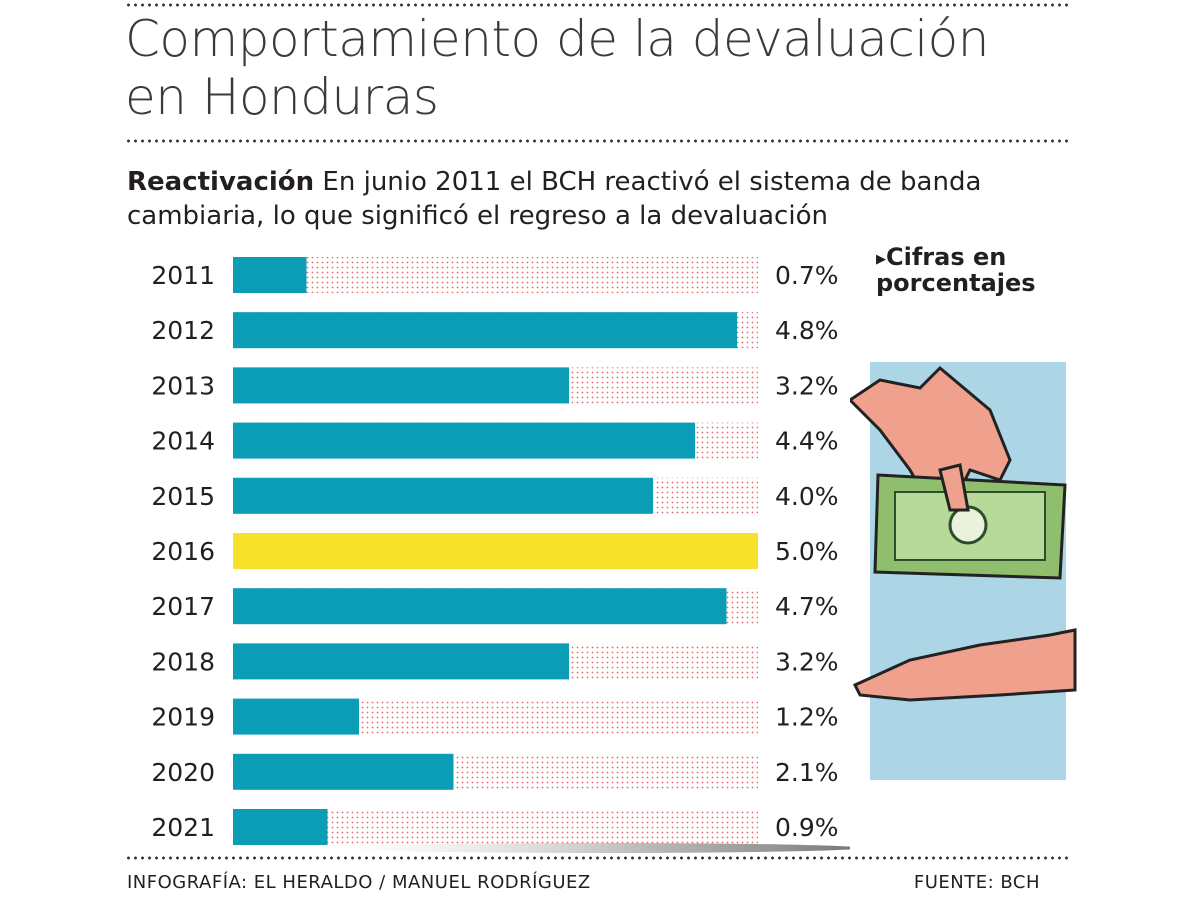  What do you see at coordinates (807, 827) in the screenshot?
I see `value-label: 0.9%` at bounding box center [807, 827].